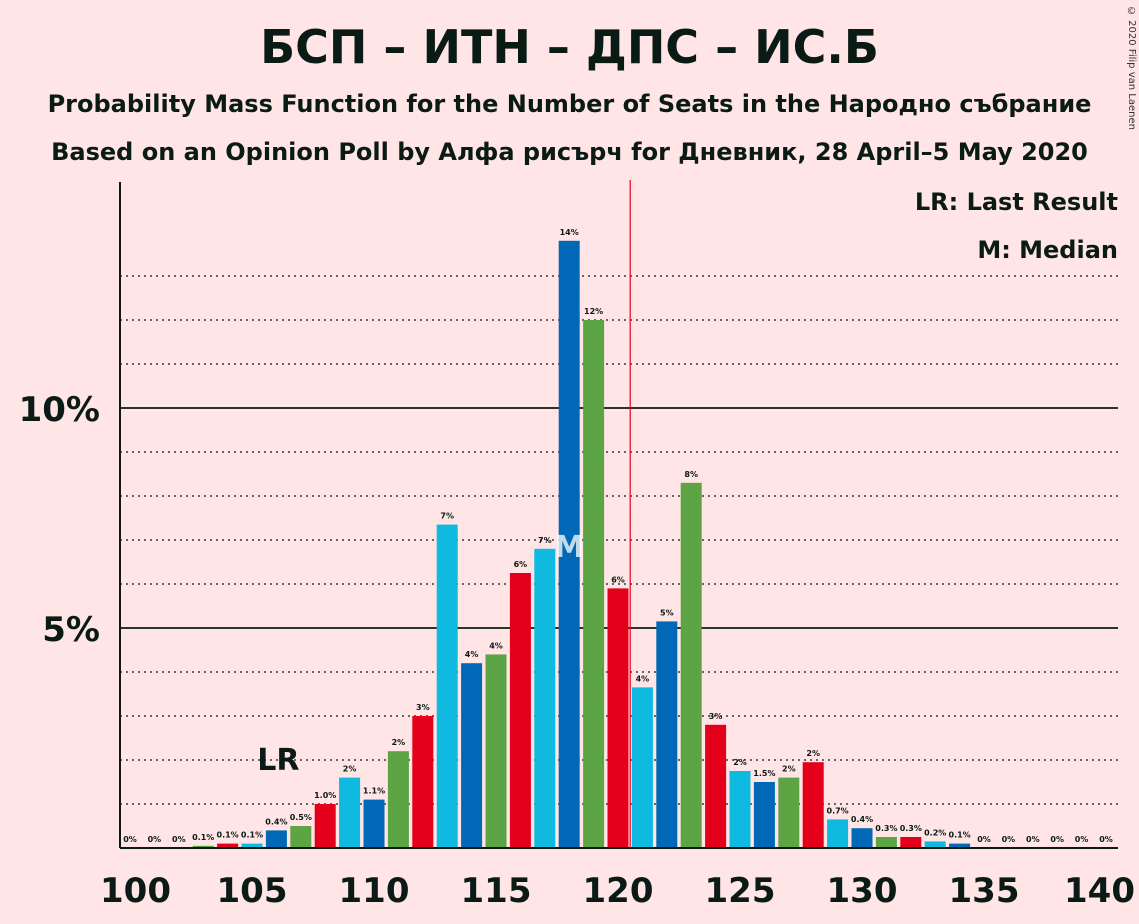 Image resolution: width=1139 pixels, height=924 pixels. What do you see at coordinates (325, 795) in the screenshot?
I see `data-label-108: 1.0%` at bounding box center [325, 795].